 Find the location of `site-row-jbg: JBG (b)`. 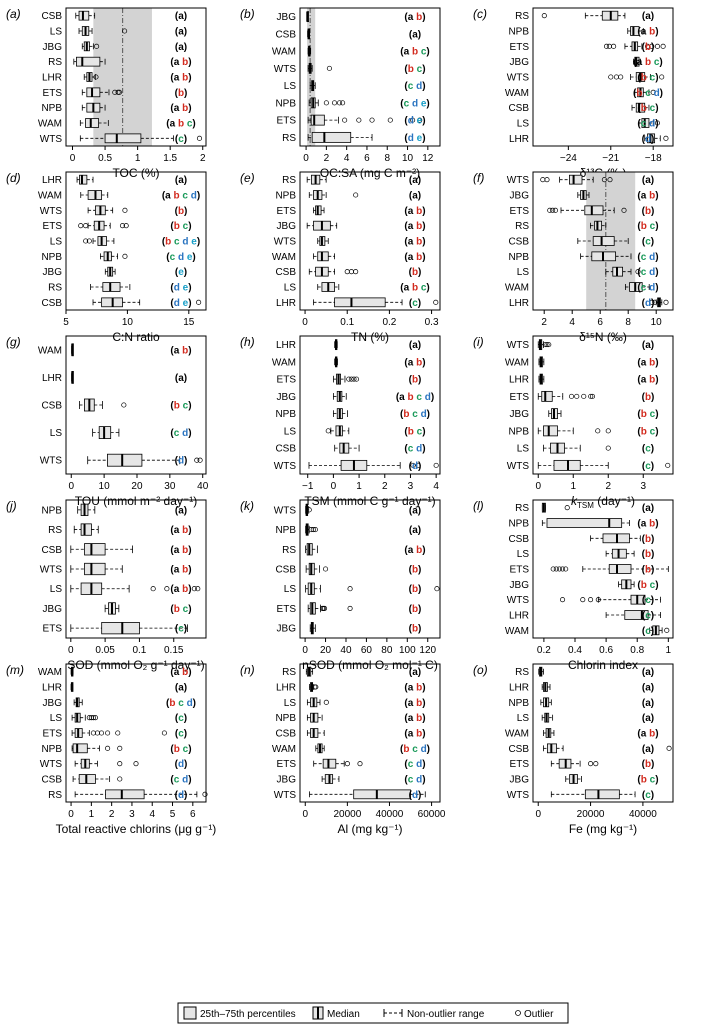

site-row-jbg: JBG (b) is located at coordinates (349, 628).